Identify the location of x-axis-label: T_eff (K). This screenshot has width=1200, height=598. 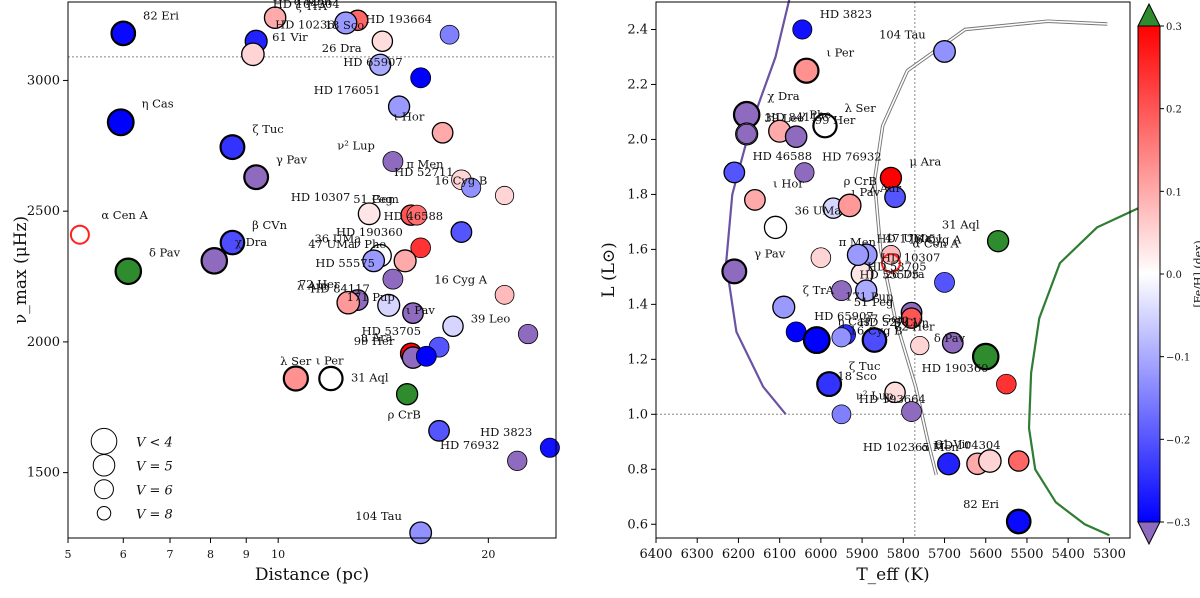
(892, 575).